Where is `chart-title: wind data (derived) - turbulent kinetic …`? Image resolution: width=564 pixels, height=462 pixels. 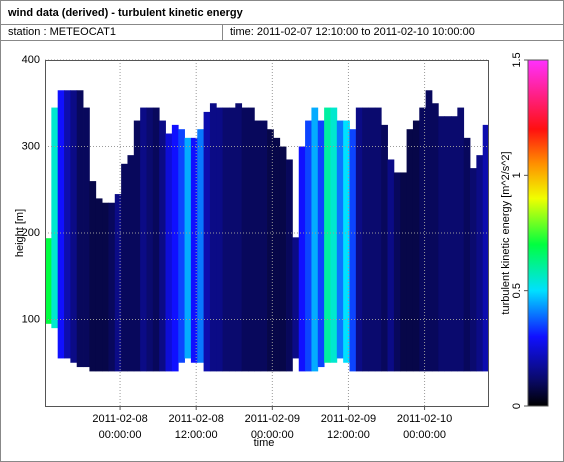 chart-title: wind data (derived) - turbulent kinetic … is located at coordinates (125, 13).